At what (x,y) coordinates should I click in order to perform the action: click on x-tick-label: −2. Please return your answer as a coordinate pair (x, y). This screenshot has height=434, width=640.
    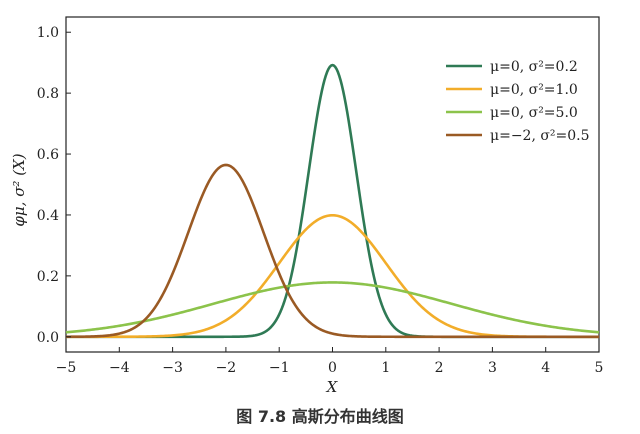
    Looking at the image, I should click on (226, 368).